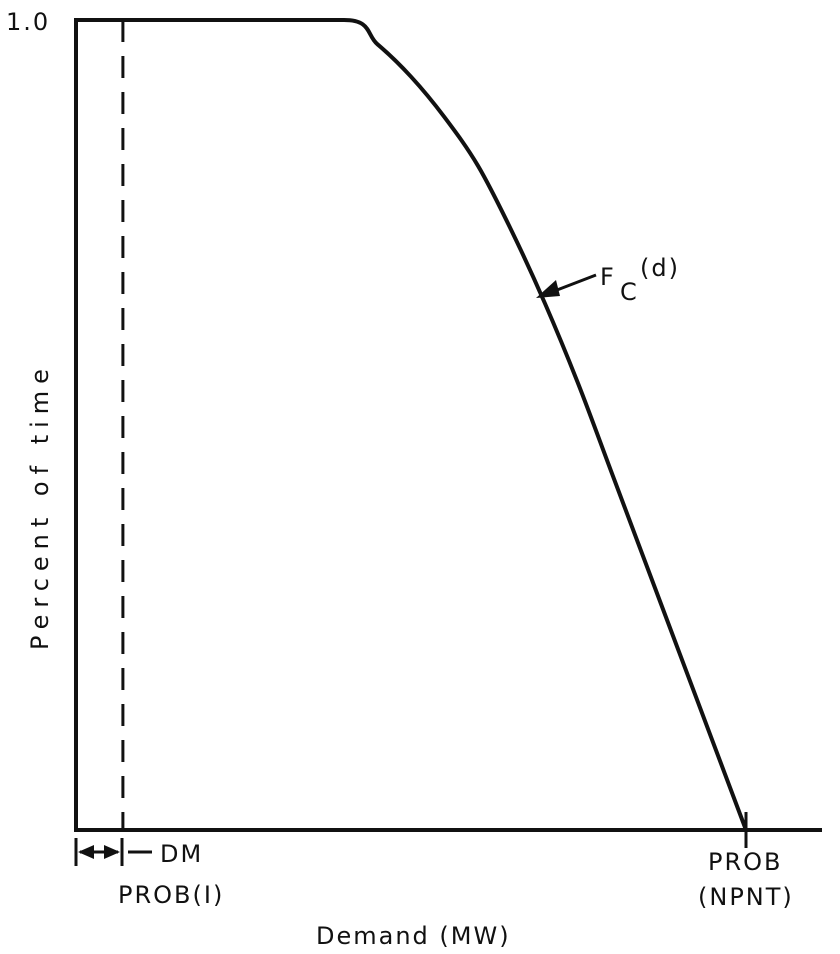  I want to click on x-end-label-line2: (NPNT), so click(746, 897).